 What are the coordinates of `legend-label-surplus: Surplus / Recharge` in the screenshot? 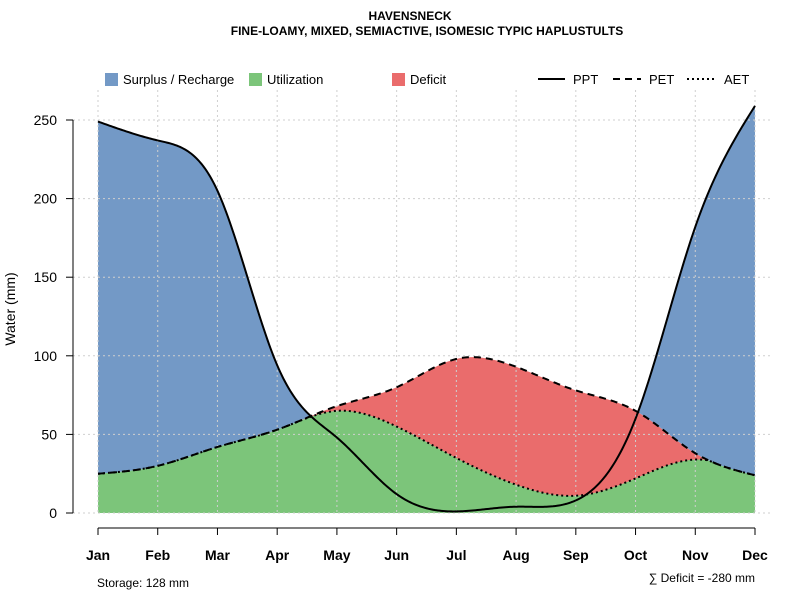 It's located at (178, 79).